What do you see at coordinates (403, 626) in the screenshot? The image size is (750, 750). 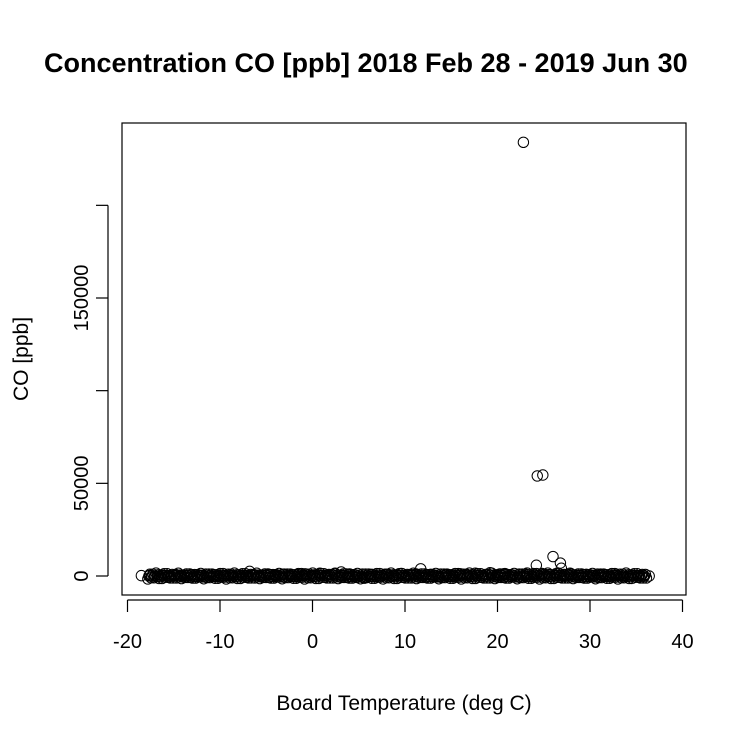 I see `x-axis: -20 -10 0 10 20 30 40` at bounding box center [403, 626].